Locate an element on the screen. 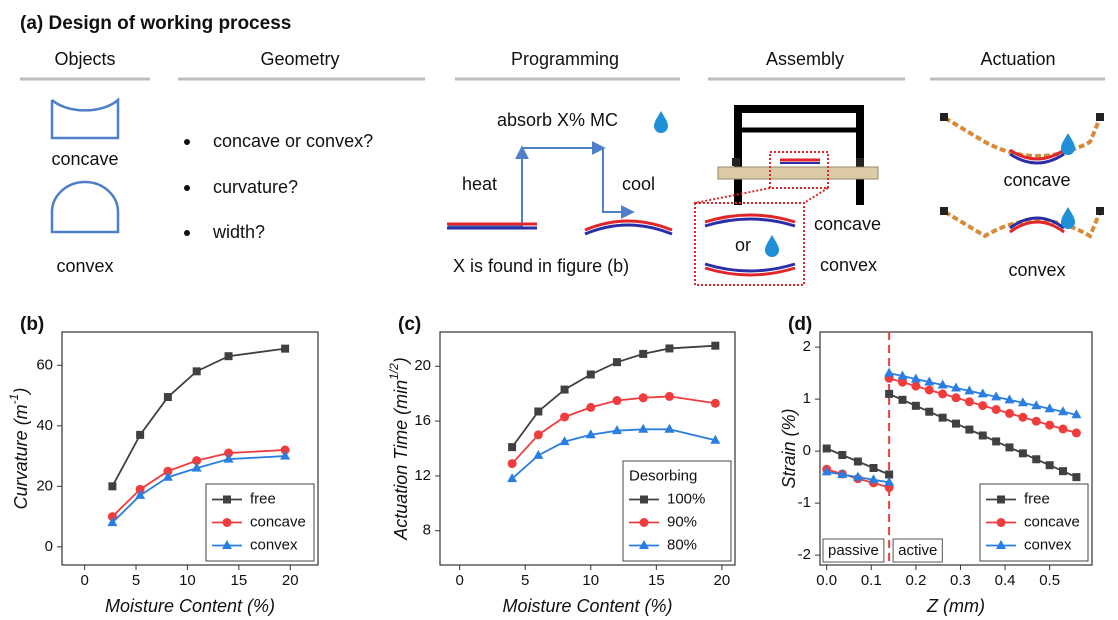 The image size is (1118, 620). y-tick-label: 12 is located at coordinates (422, 475).